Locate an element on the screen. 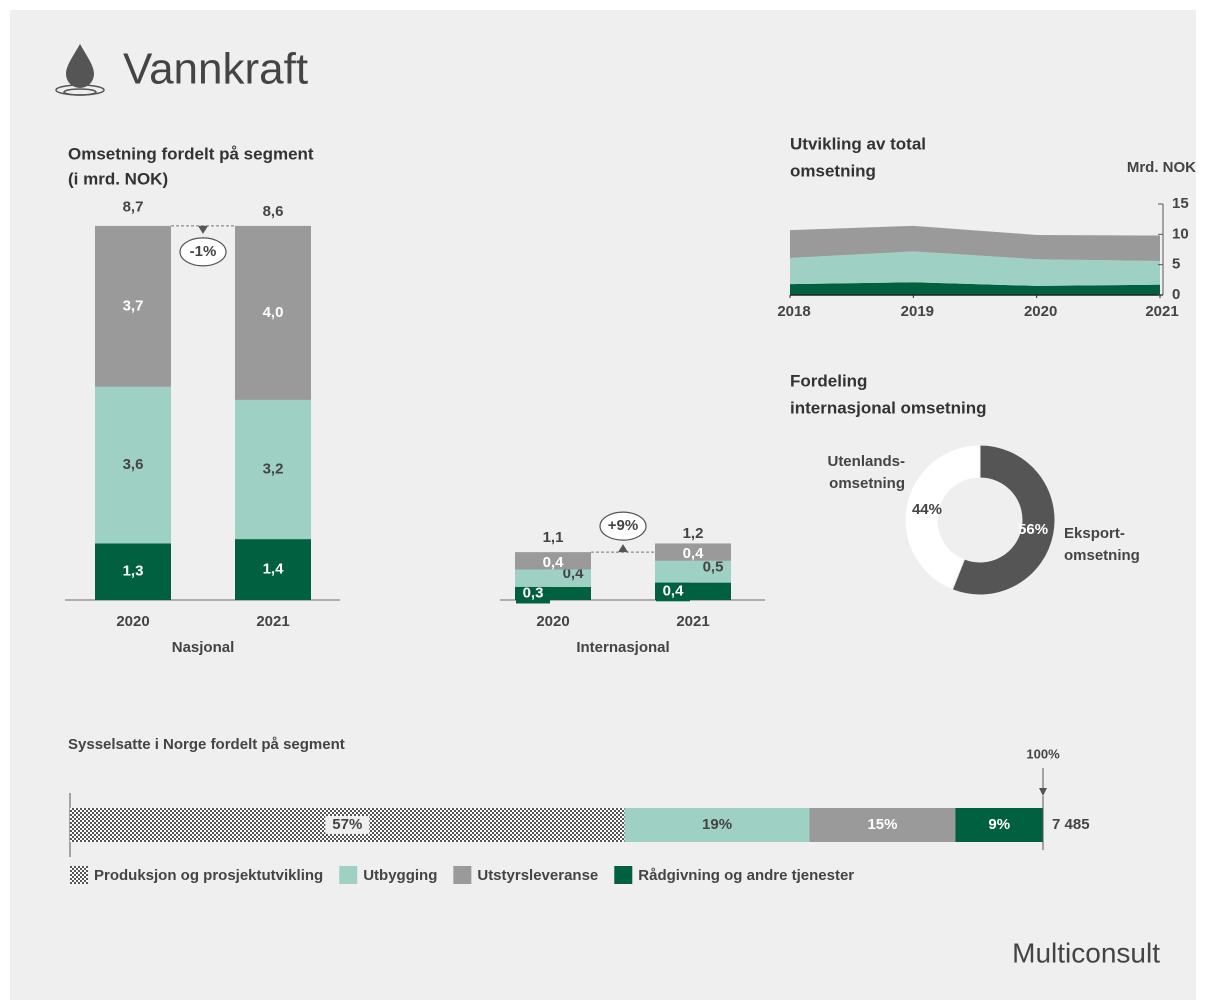 This screenshot has width=1206, height=1003. value-label: 1,3 is located at coordinates (133, 571).